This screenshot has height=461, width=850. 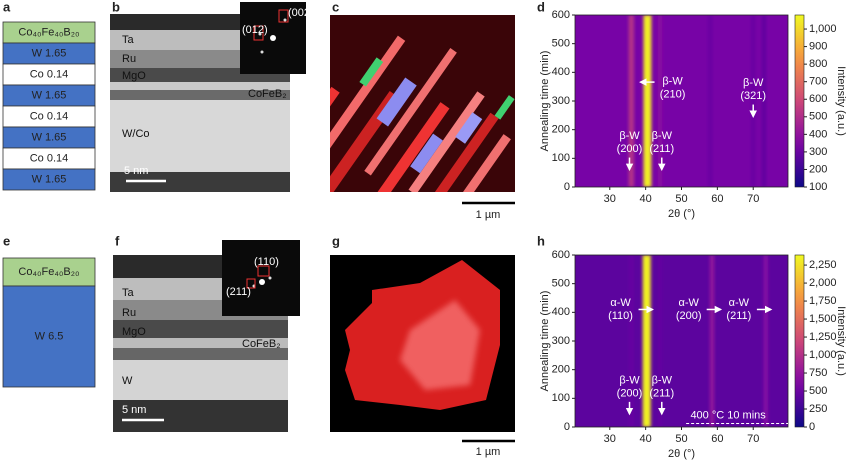 What do you see at coordinates (238, 292) in the screenshot?
I see `fft-label: (211)` at bounding box center [238, 292].